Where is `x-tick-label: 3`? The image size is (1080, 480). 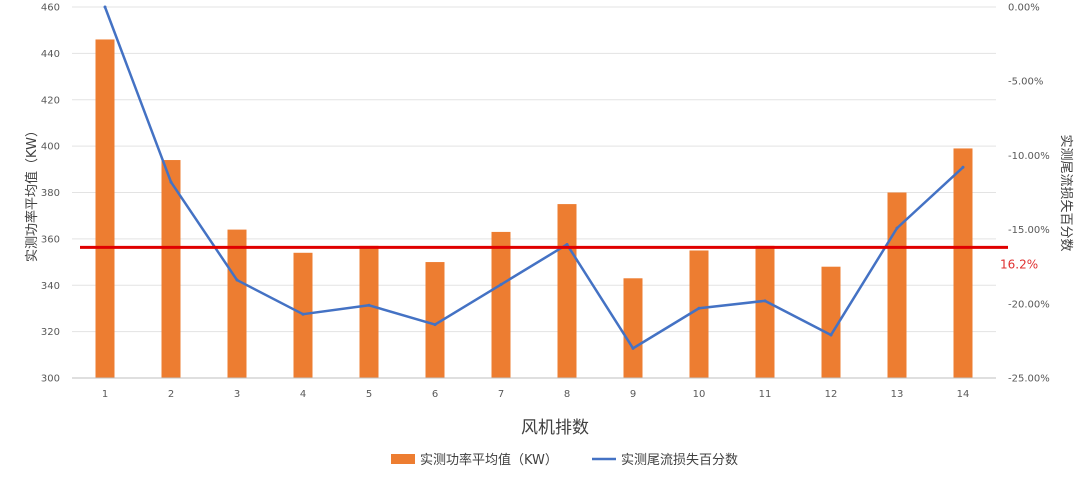
x-tick-label: 3 is located at coordinates (237, 394).